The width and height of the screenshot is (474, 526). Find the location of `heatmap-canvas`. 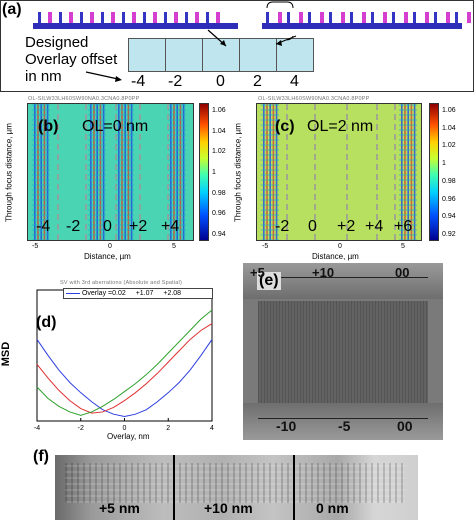

heatmap-canvas is located at coordinates (339, 172).